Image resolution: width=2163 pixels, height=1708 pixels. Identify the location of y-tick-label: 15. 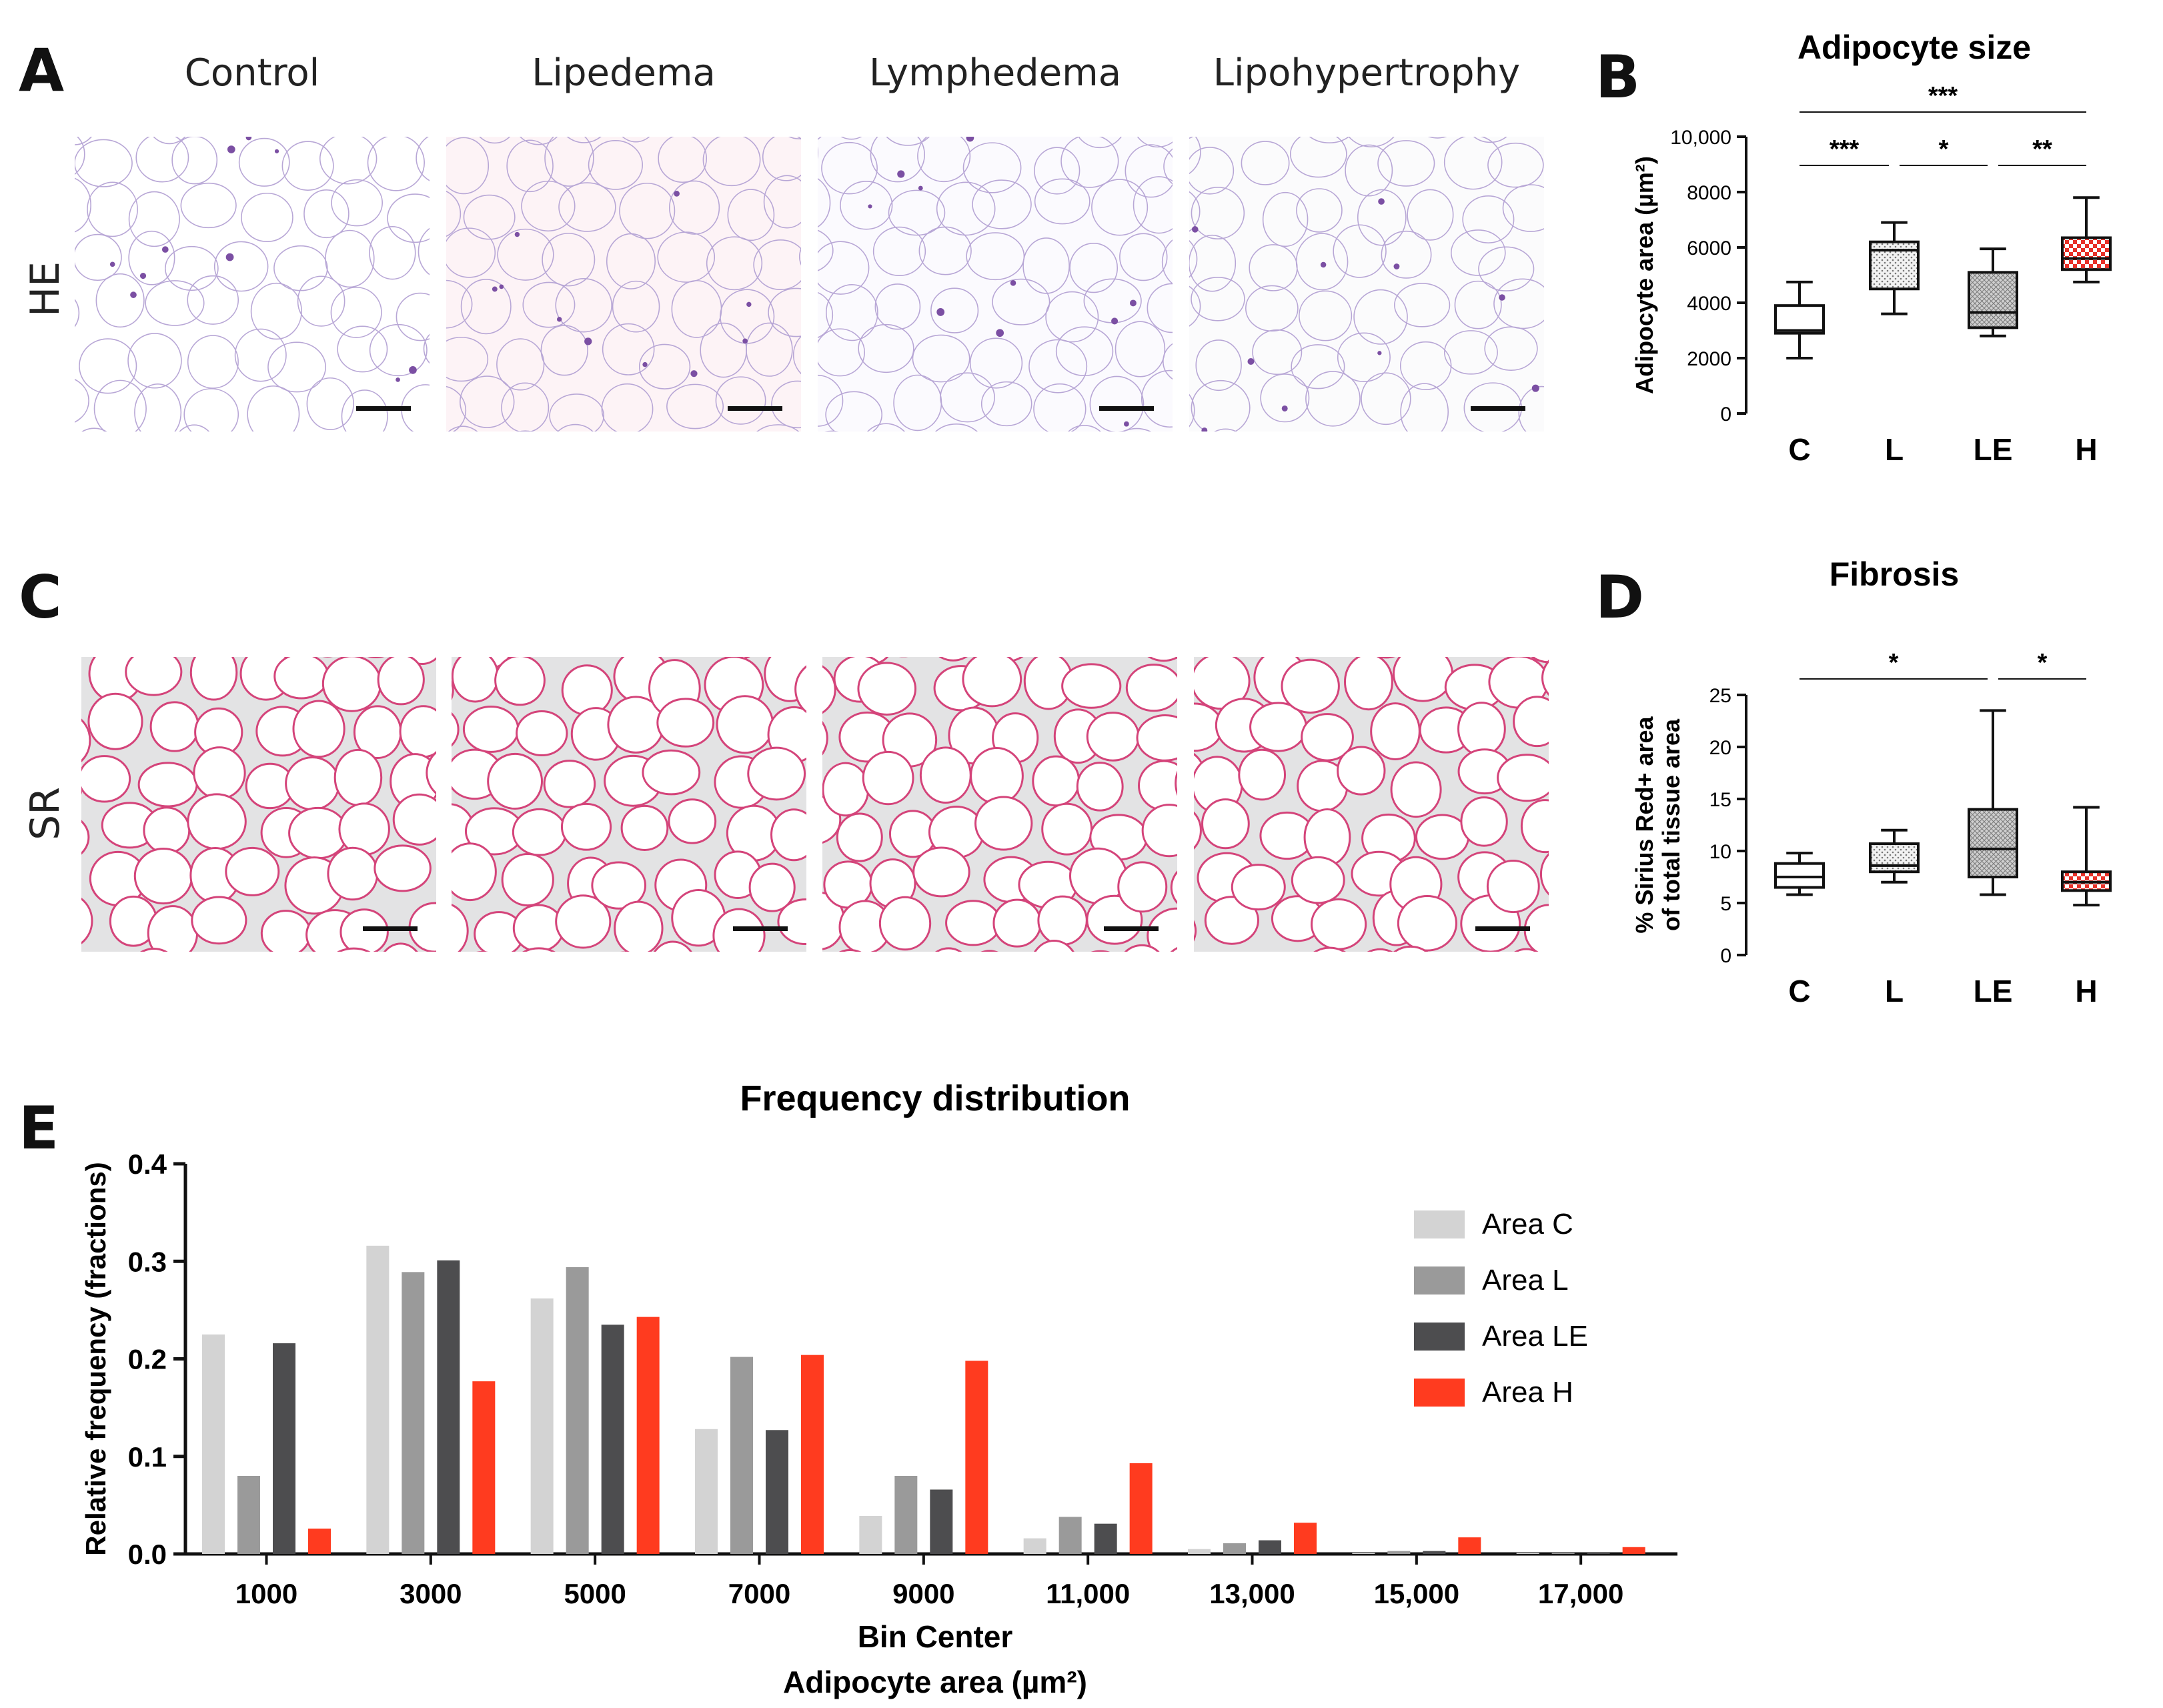
(1720, 800).